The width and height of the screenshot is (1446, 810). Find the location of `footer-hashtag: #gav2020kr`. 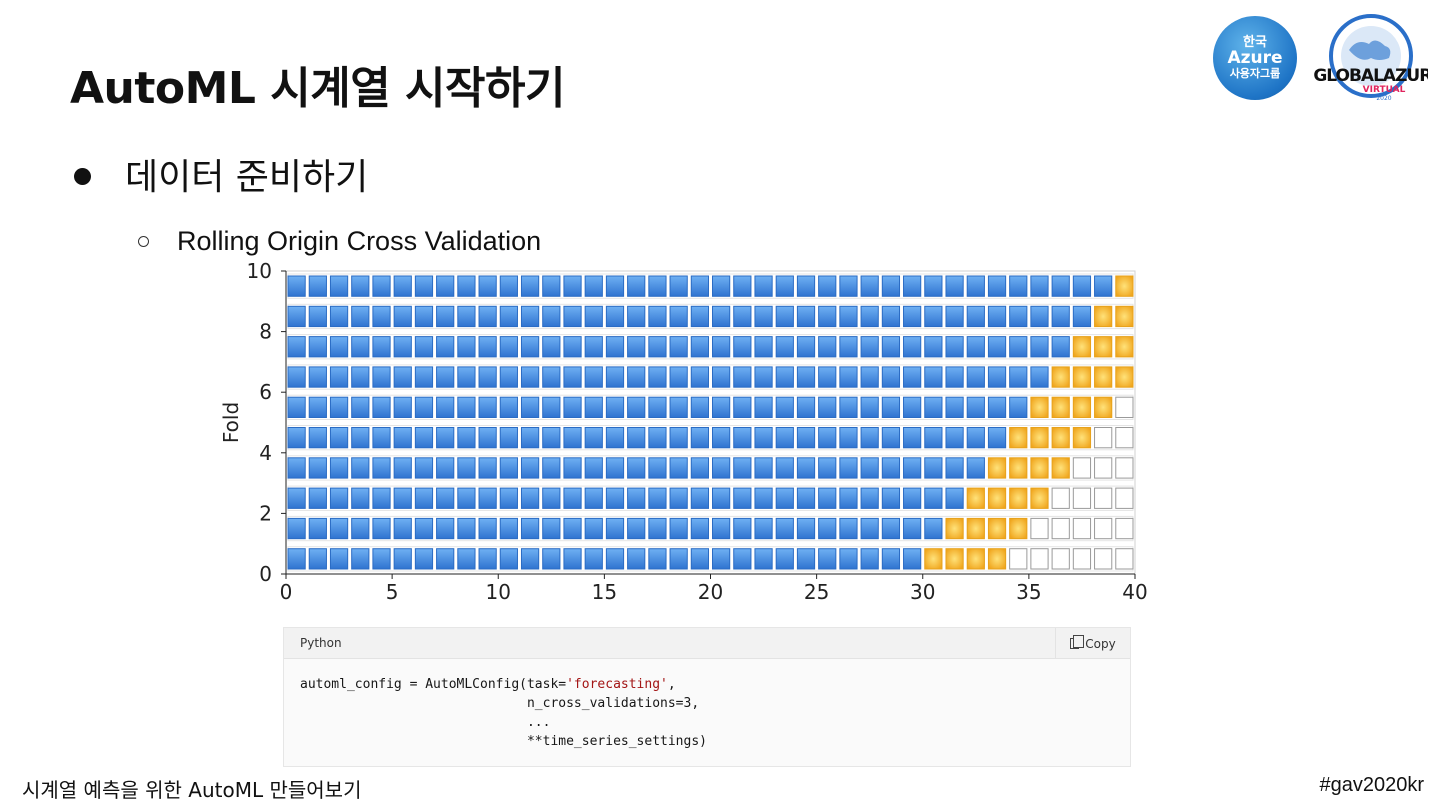

footer-hashtag: #gav2020kr is located at coordinates (1371, 785).